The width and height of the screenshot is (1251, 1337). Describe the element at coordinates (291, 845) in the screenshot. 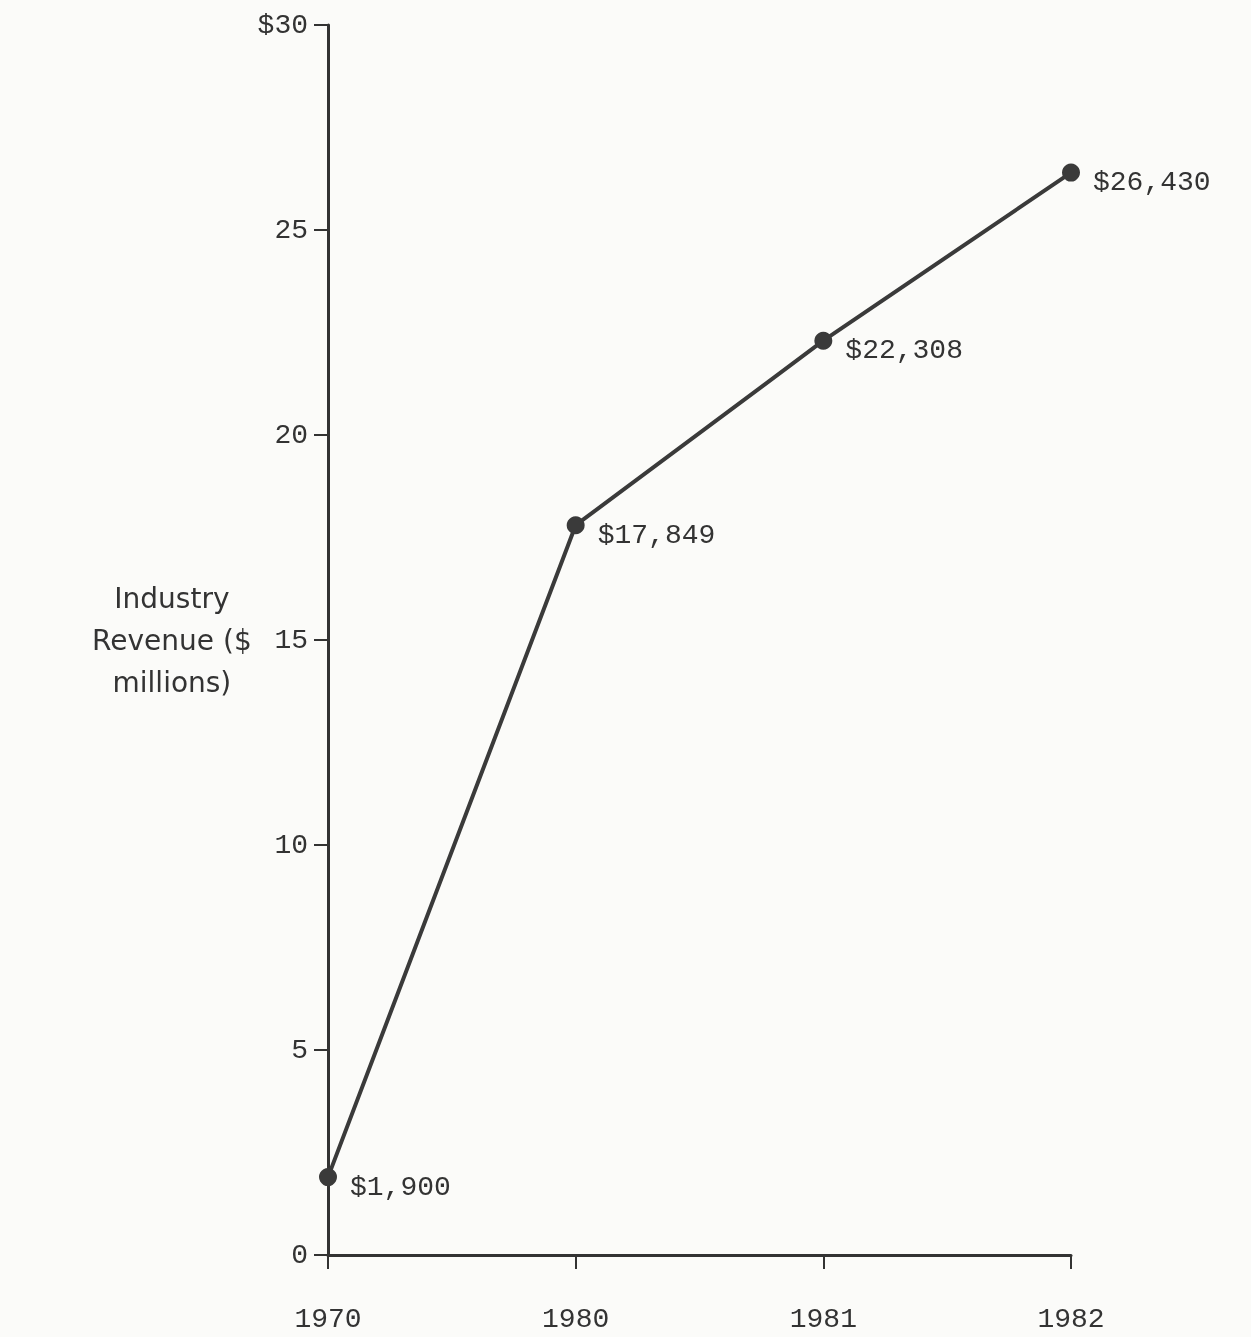

I see `y-tick-label: 10` at that location.